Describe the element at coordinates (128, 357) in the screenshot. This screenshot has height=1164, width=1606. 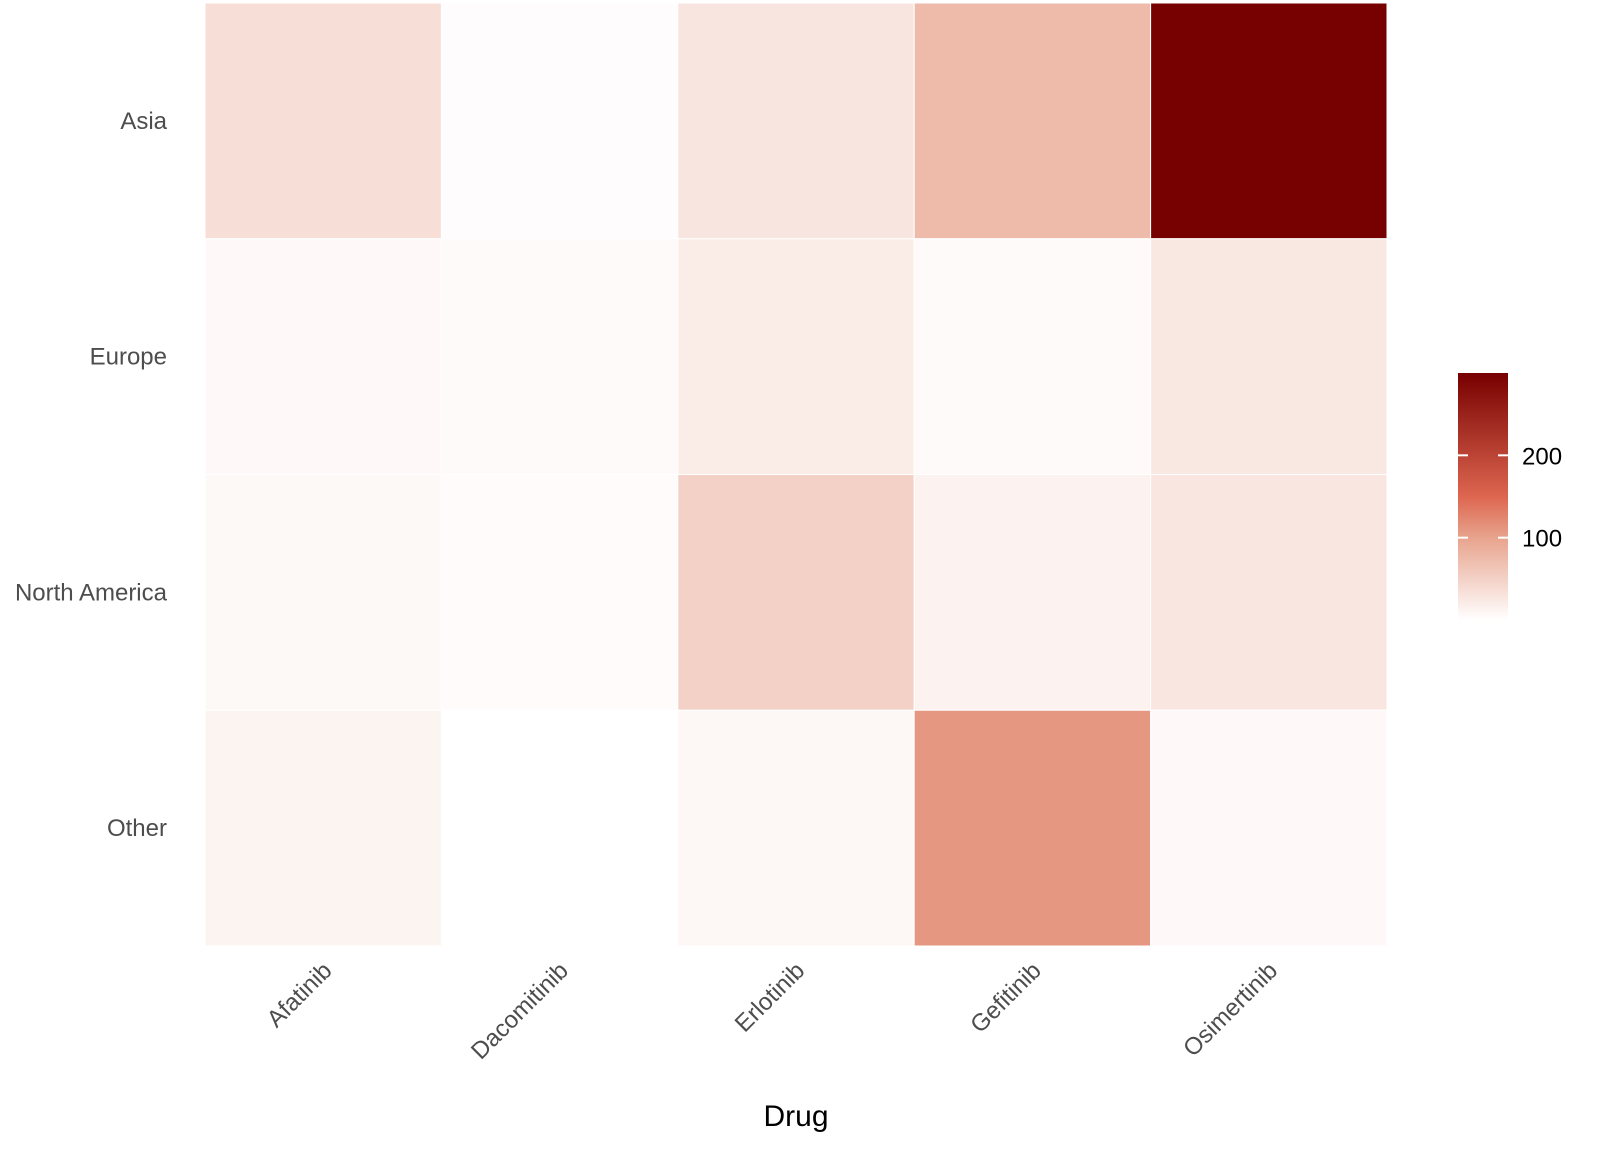
I see `y-tick-label: Europe` at that location.